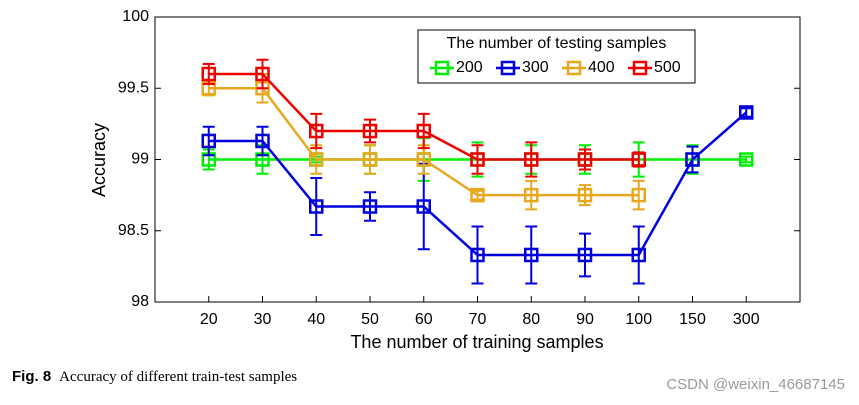 This screenshot has width=859, height=405. I want to click on legend-label: 500, so click(667, 67).